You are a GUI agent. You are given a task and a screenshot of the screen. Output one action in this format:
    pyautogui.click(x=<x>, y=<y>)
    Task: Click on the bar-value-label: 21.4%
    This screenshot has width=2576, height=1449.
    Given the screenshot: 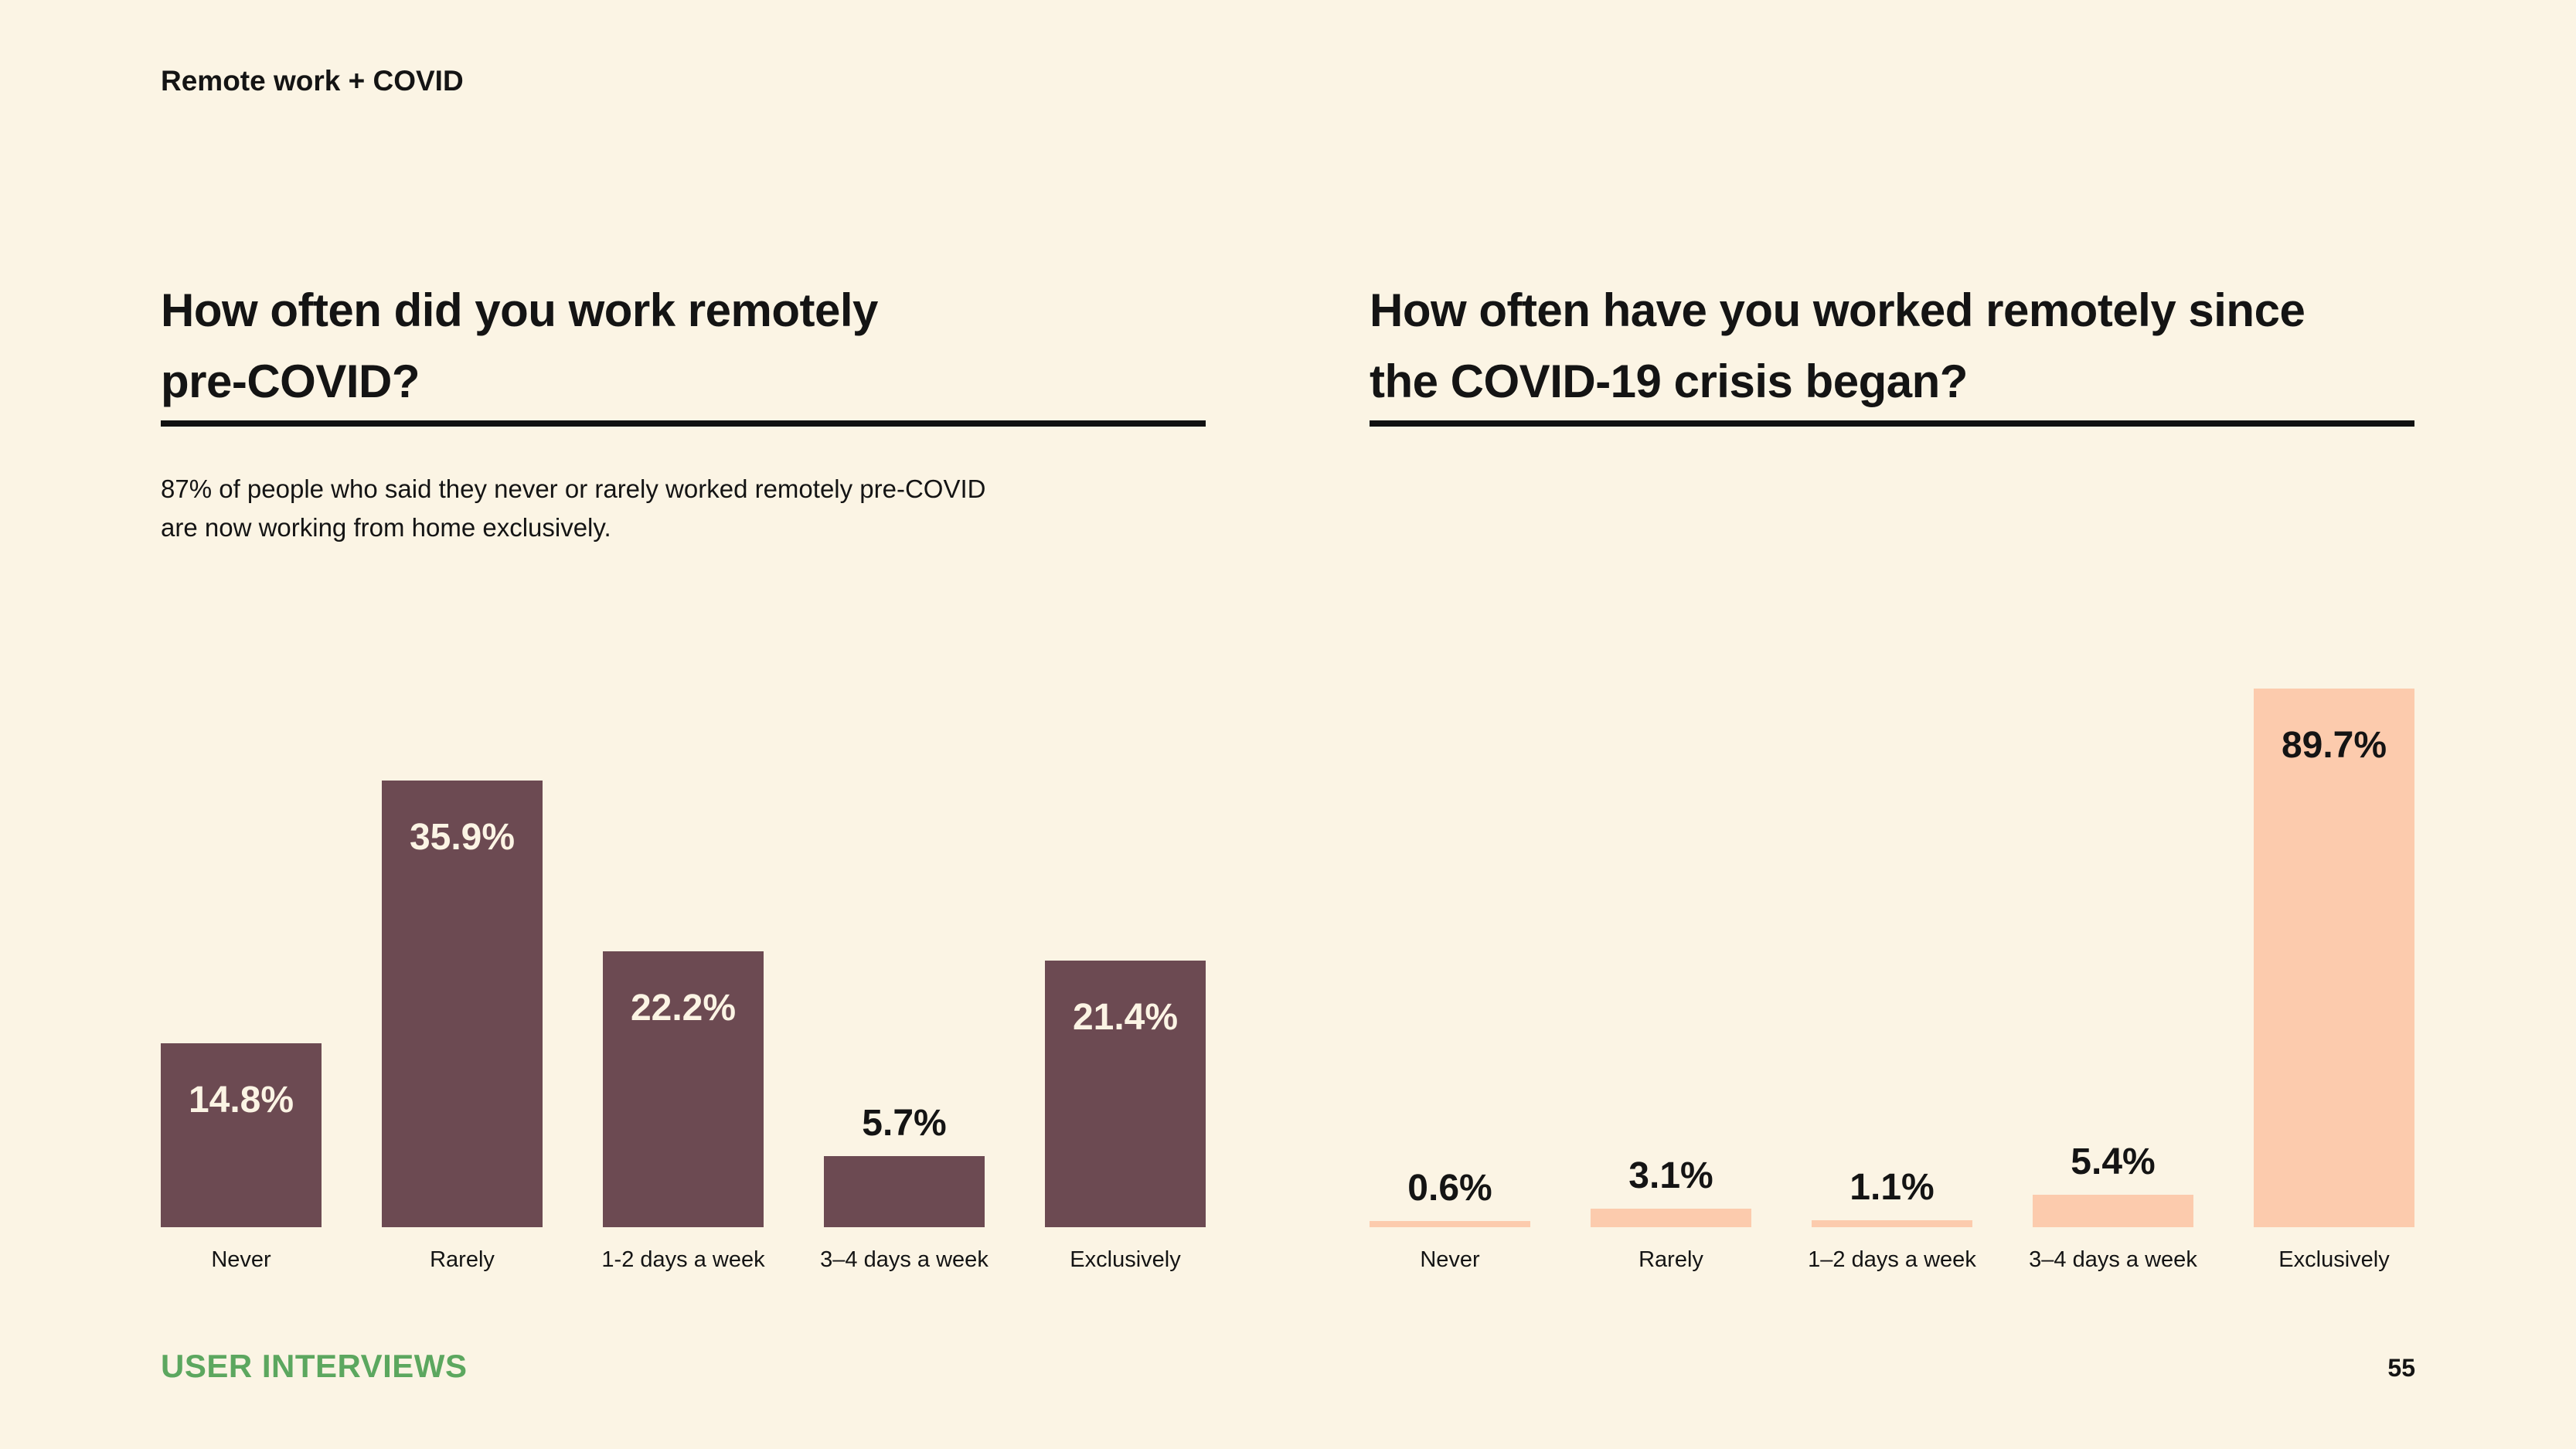 What is the action you would take?
    pyautogui.click(x=1125, y=1018)
    